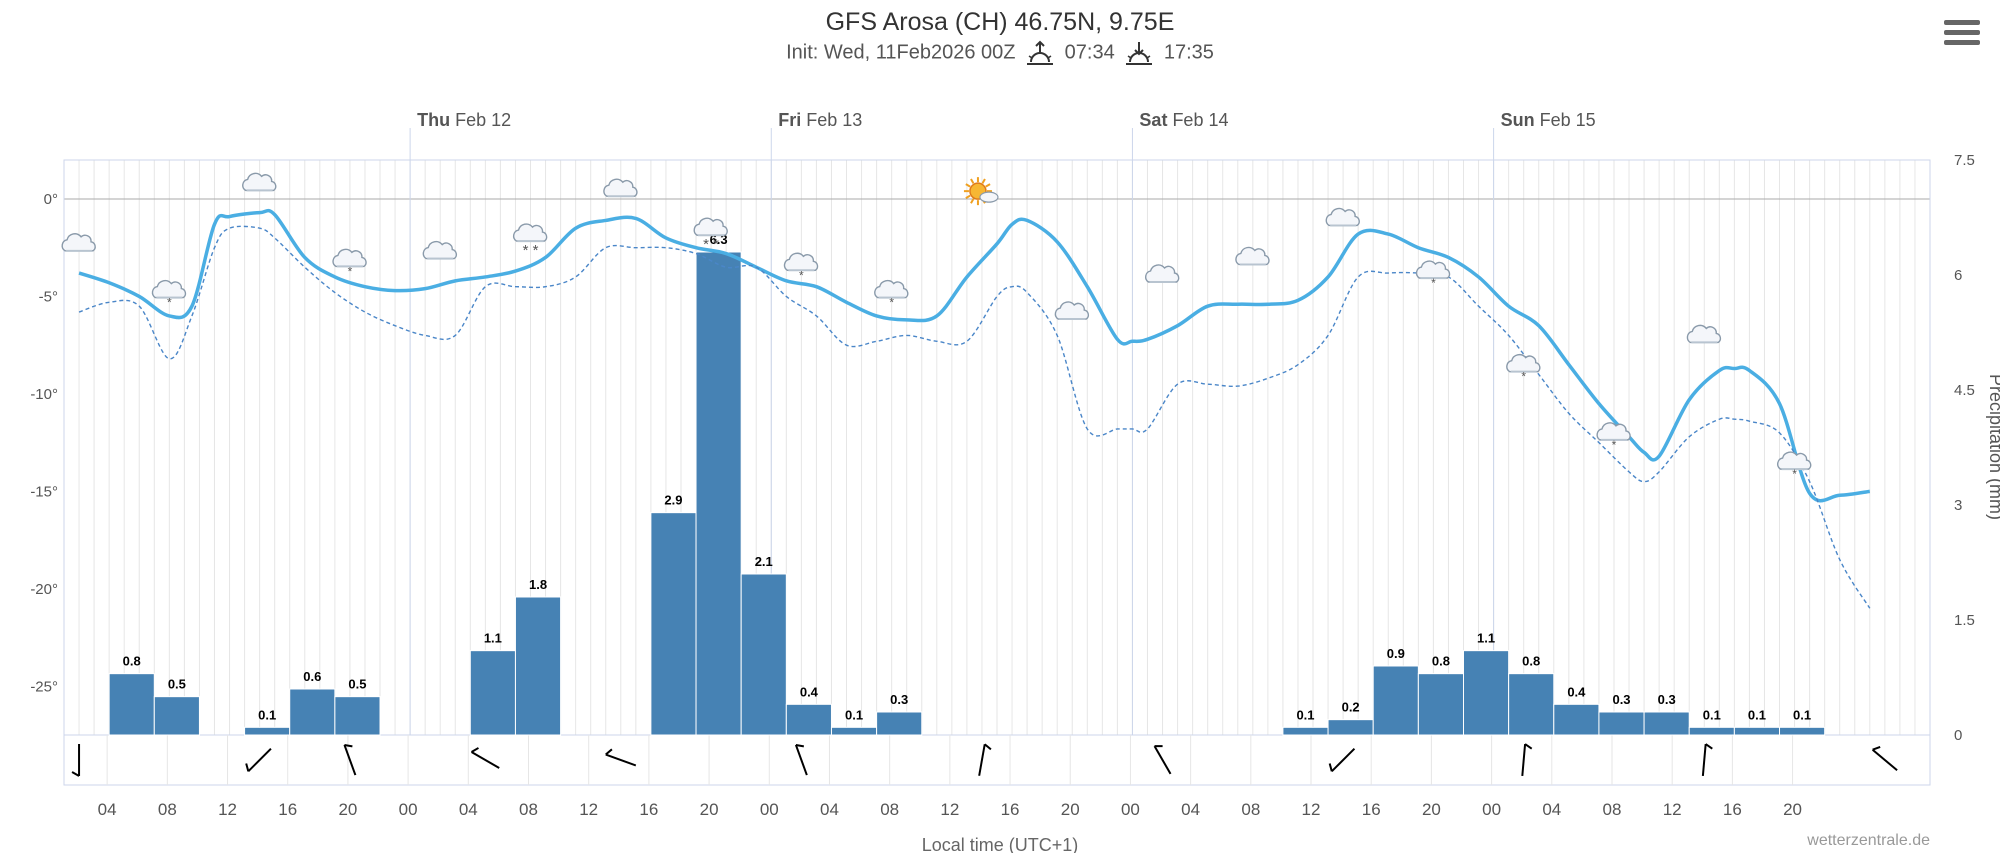 This screenshot has width=2000, height=853. Describe the element at coordinates (538, 584) in the screenshot. I see `precip-label: 1.8` at that location.